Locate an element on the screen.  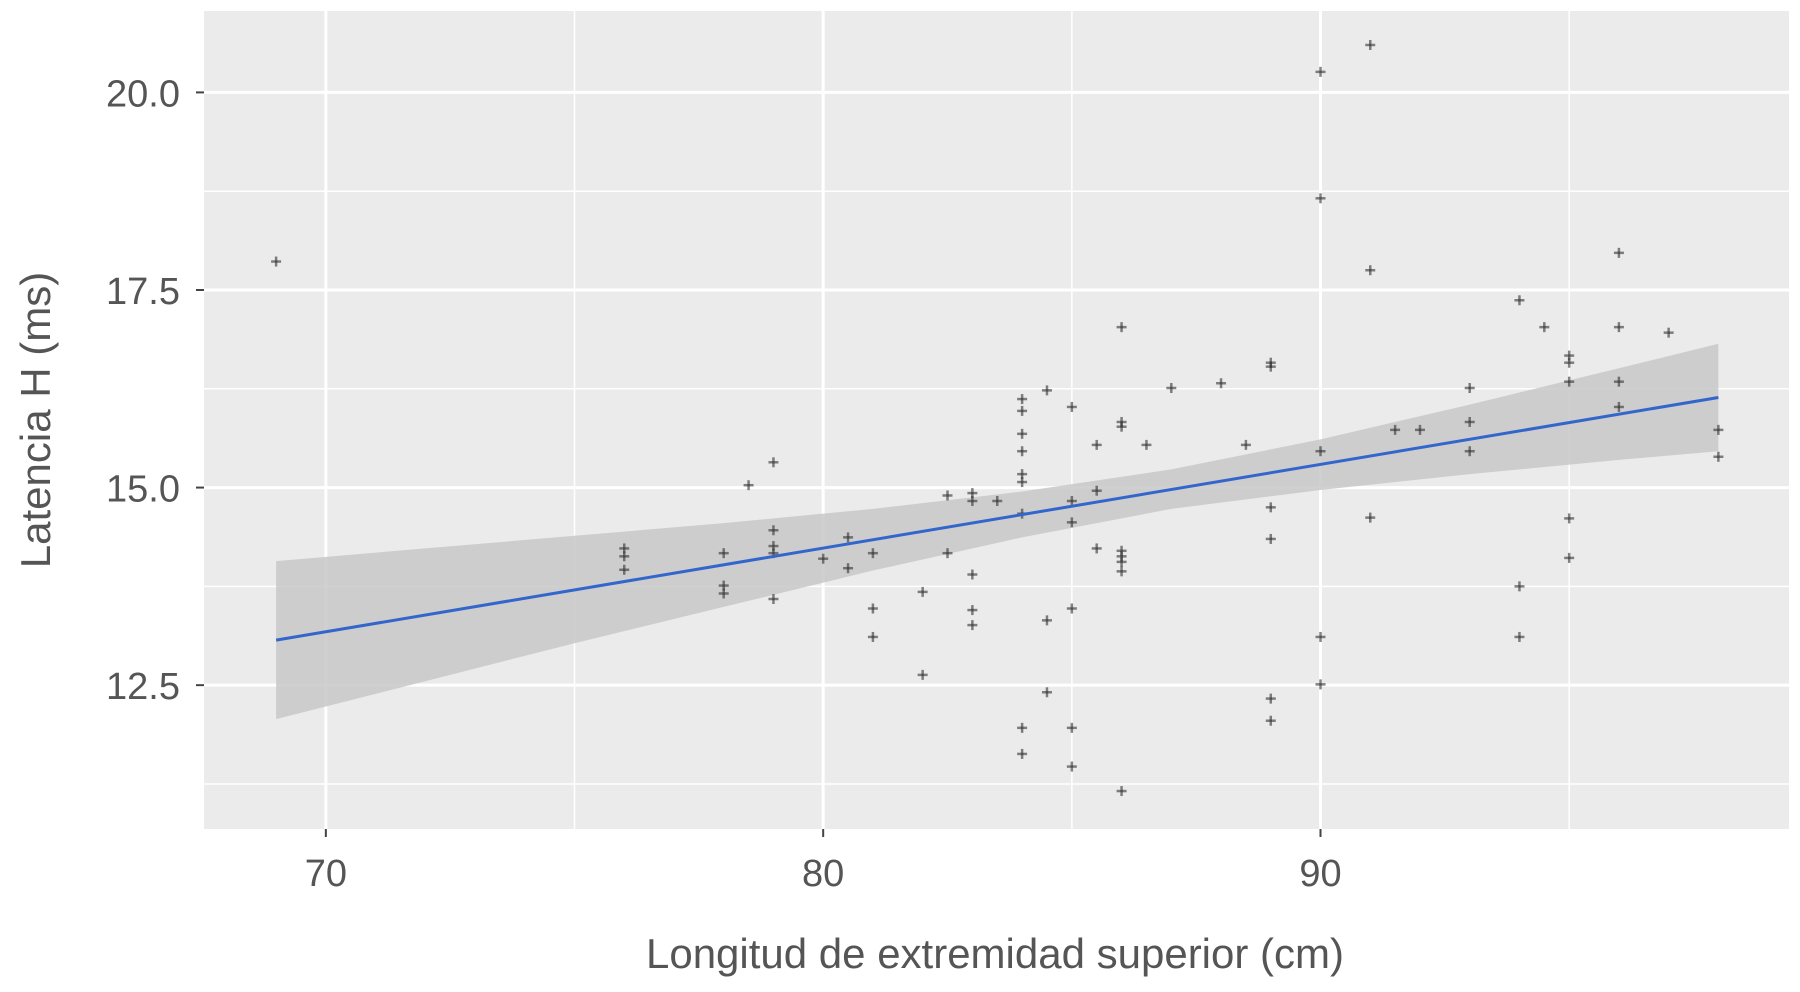
x-tick-label: 80 is located at coordinates (823, 874).